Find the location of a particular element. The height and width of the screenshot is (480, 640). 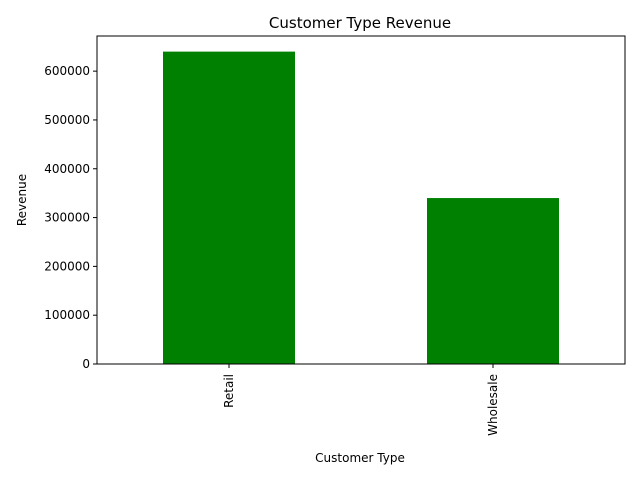

y-tick-label: 400000 is located at coordinates (67, 169).